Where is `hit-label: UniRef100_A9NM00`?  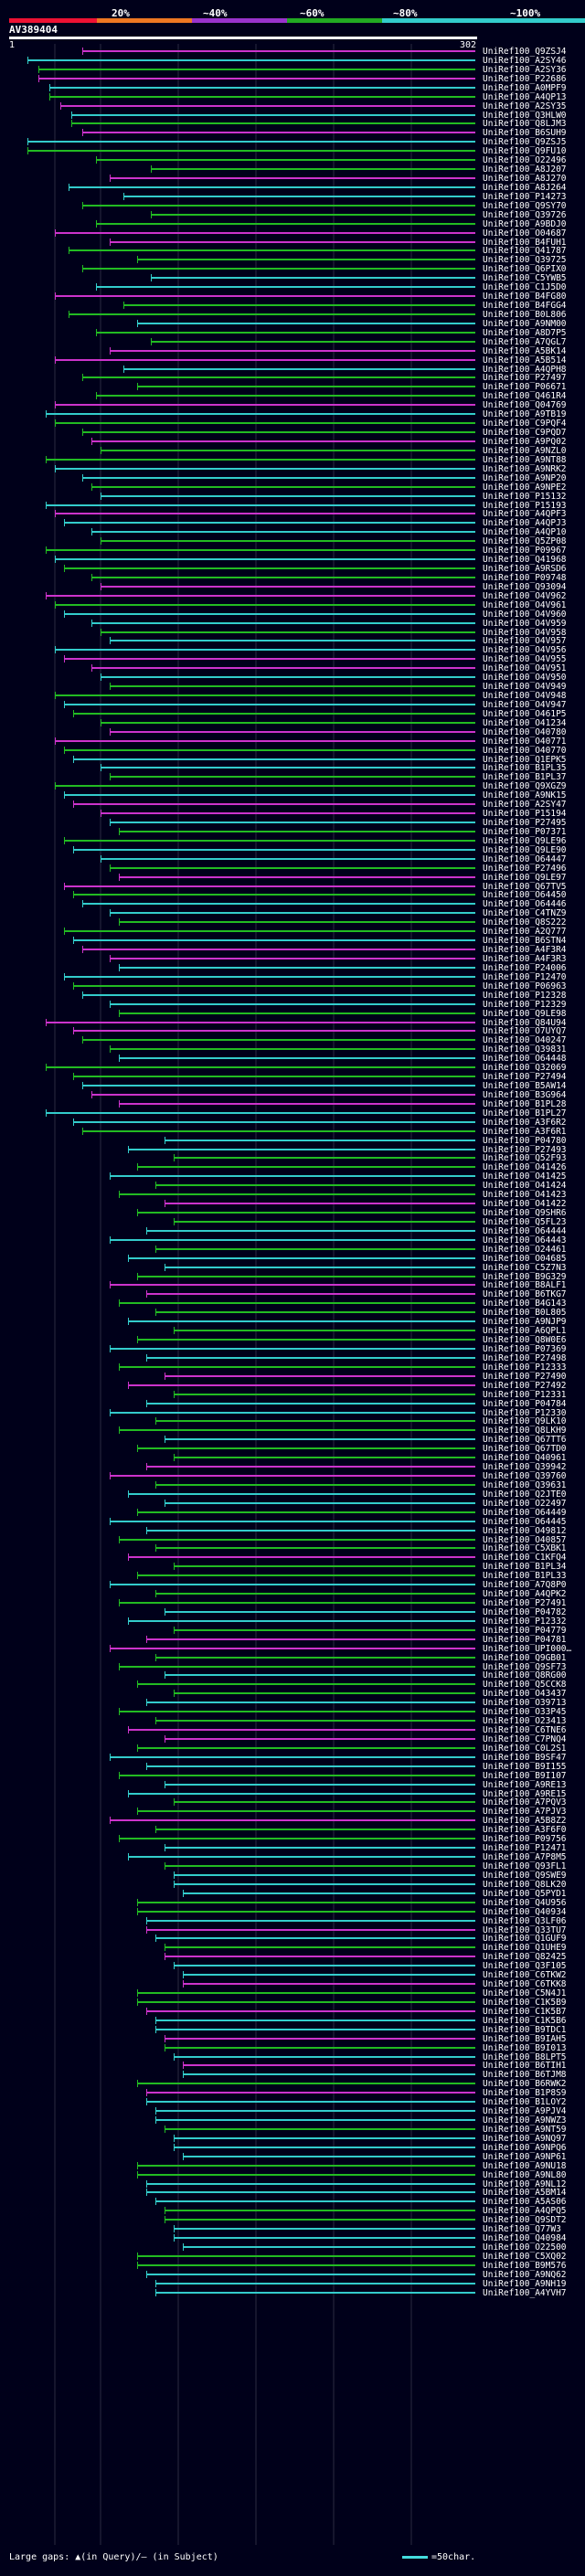 hit-label: UniRef100_A9NM00 is located at coordinates (525, 323).